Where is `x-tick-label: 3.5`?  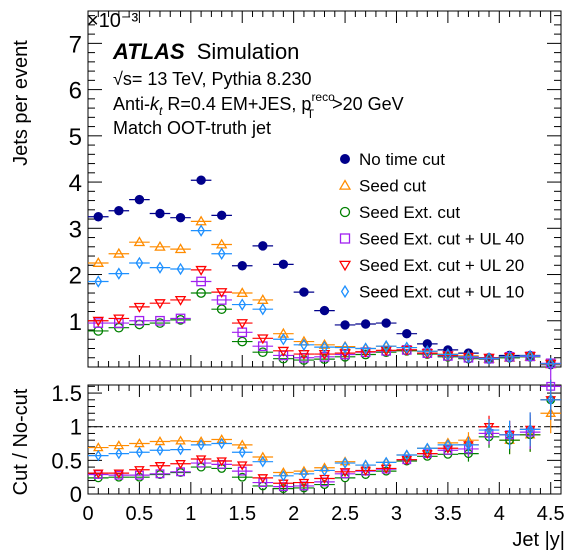 x-tick-label: 3.5 is located at coordinates (448, 514).